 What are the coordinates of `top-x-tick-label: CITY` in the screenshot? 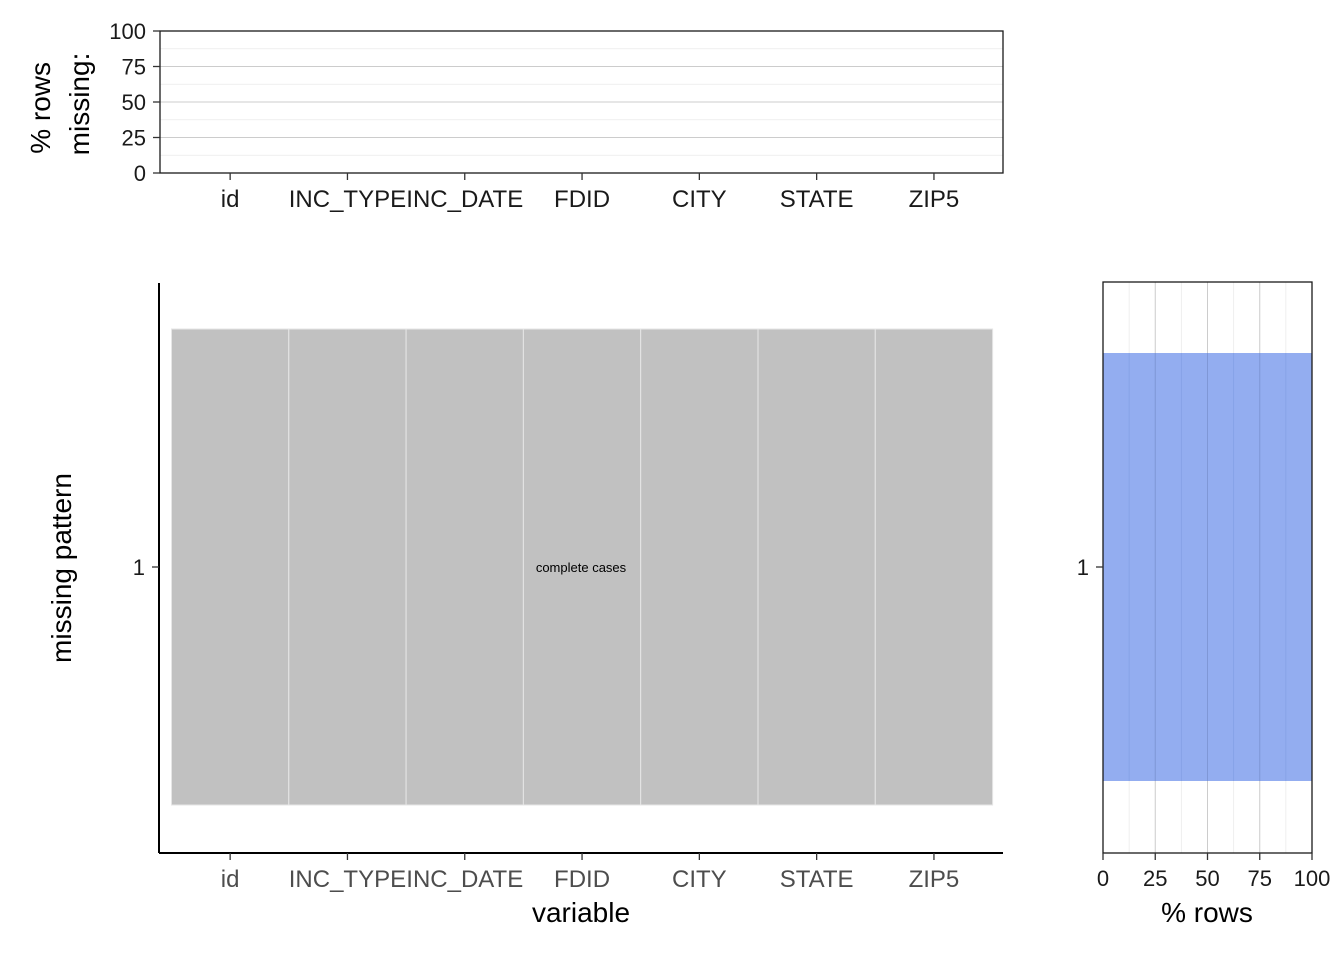 It's located at (699, 199).